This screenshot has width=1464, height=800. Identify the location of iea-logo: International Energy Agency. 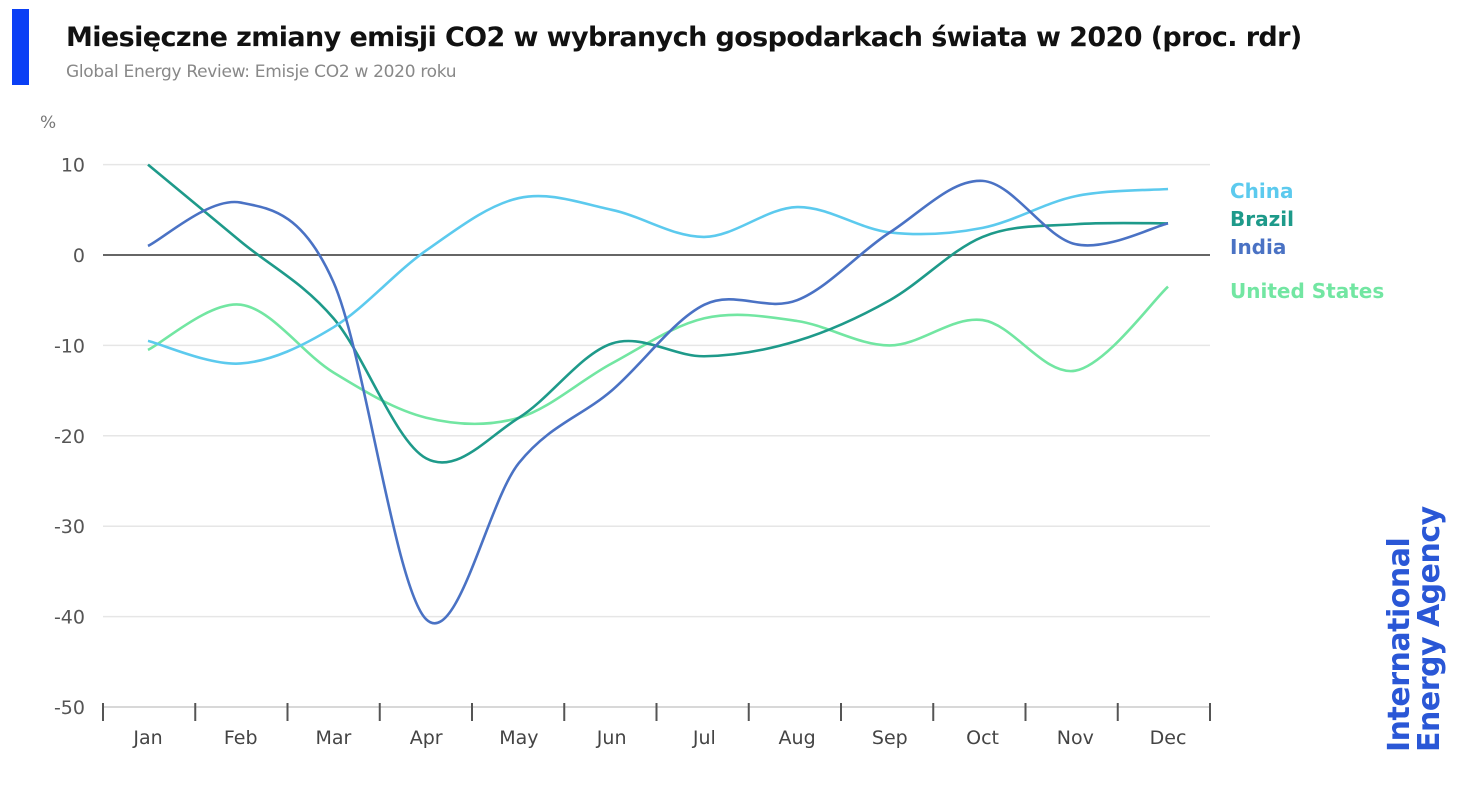
(1414, 629).